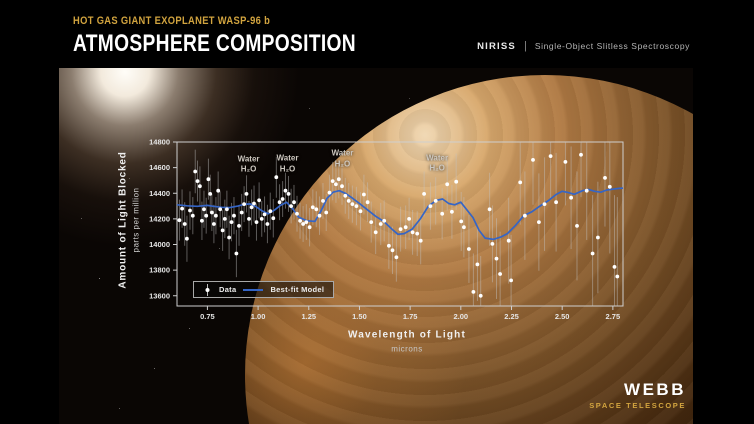  I want to click on chart-legend: Data Best-fit Model, so click(264, 289).